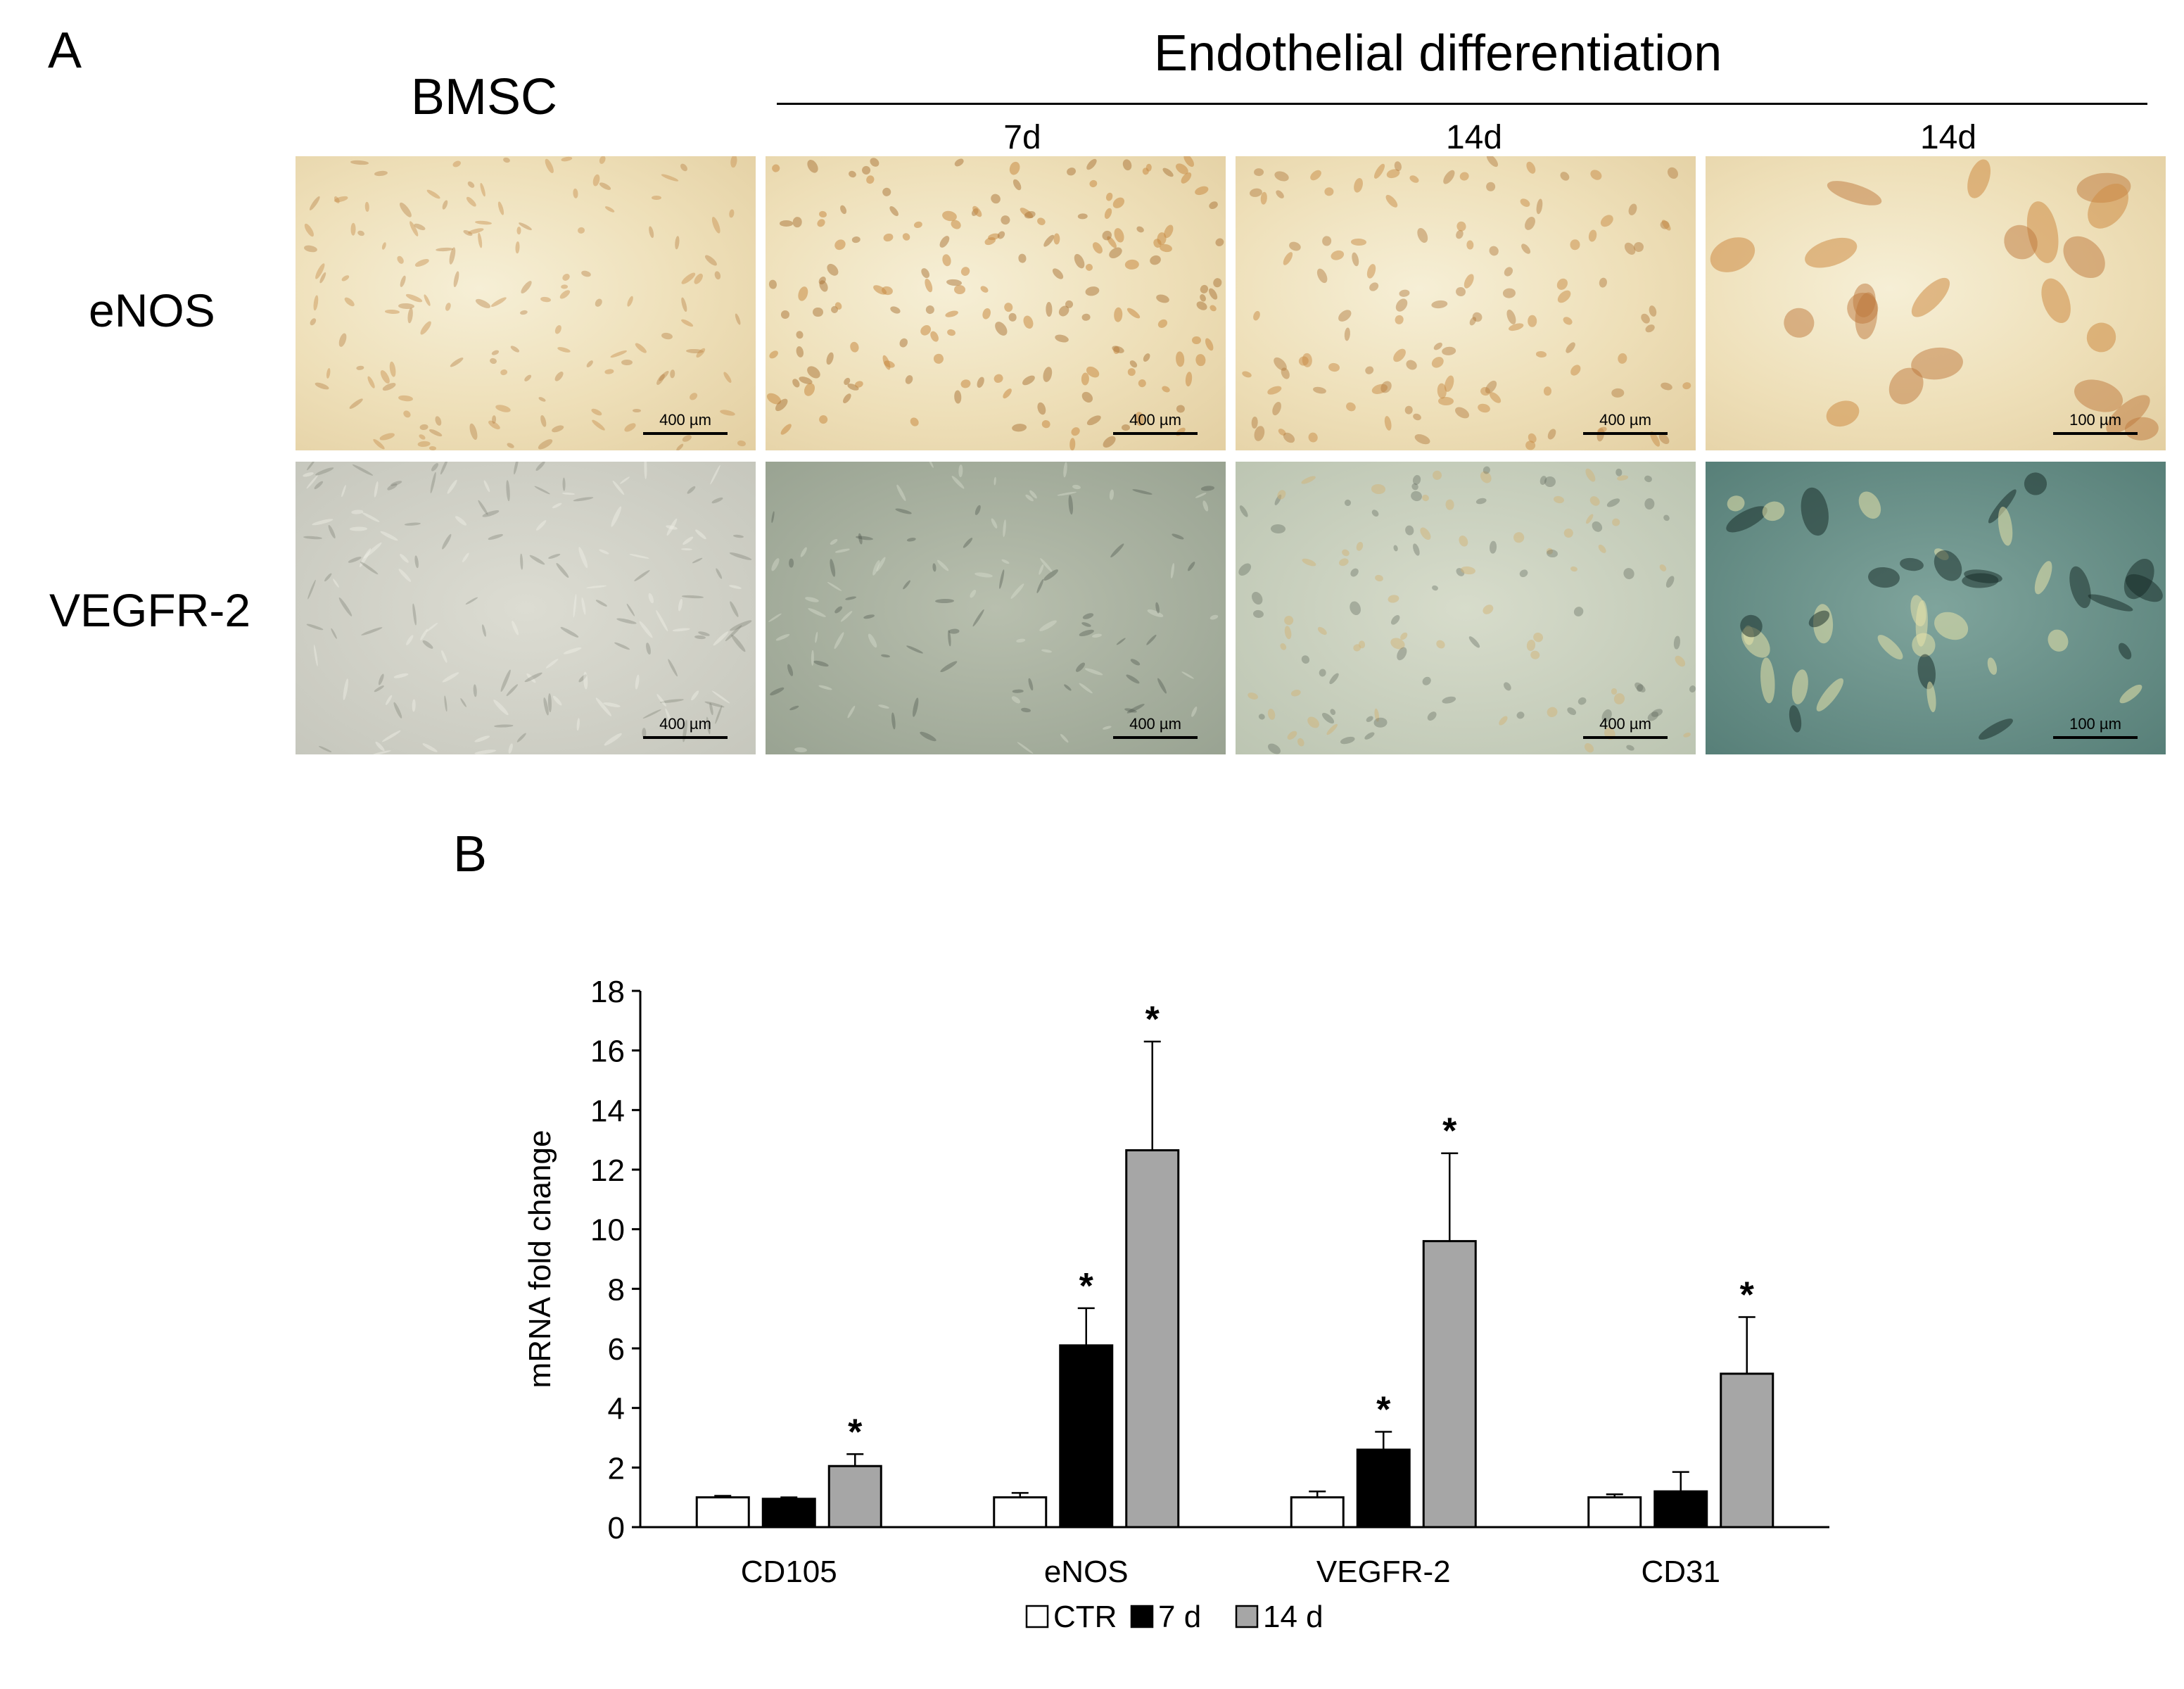  Describe the element at coordinates (617, 1528) in the screenshot. I see `y-tick-label: 0` at that location.